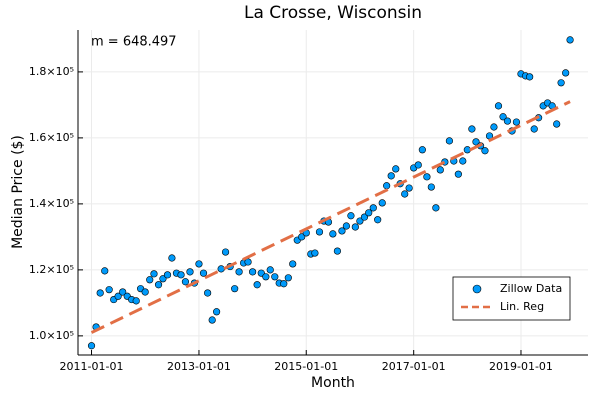  Describe the element at coordinates (51, 203) in the screenshot. I see `y-tick-label: 1.4×10⁵` at that location.